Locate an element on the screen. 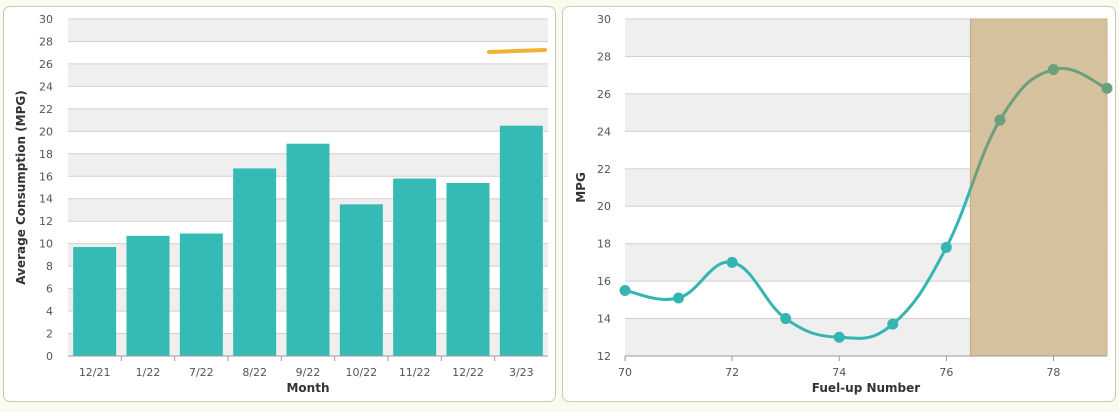 The height and width of the screenshot is (412, 1119). y-tick-label: 6 is located at coordinates (49, 289).